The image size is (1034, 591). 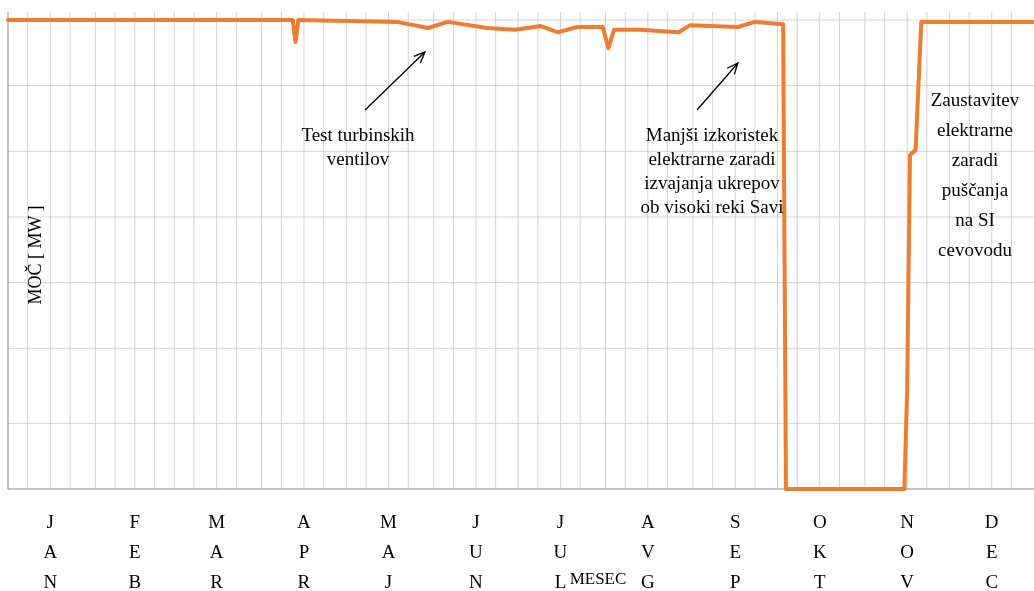 What do you see at coordinates (217, 551) in the screenshot?
I see `x-tick-label: MAR` at bounding box center [217, 551].